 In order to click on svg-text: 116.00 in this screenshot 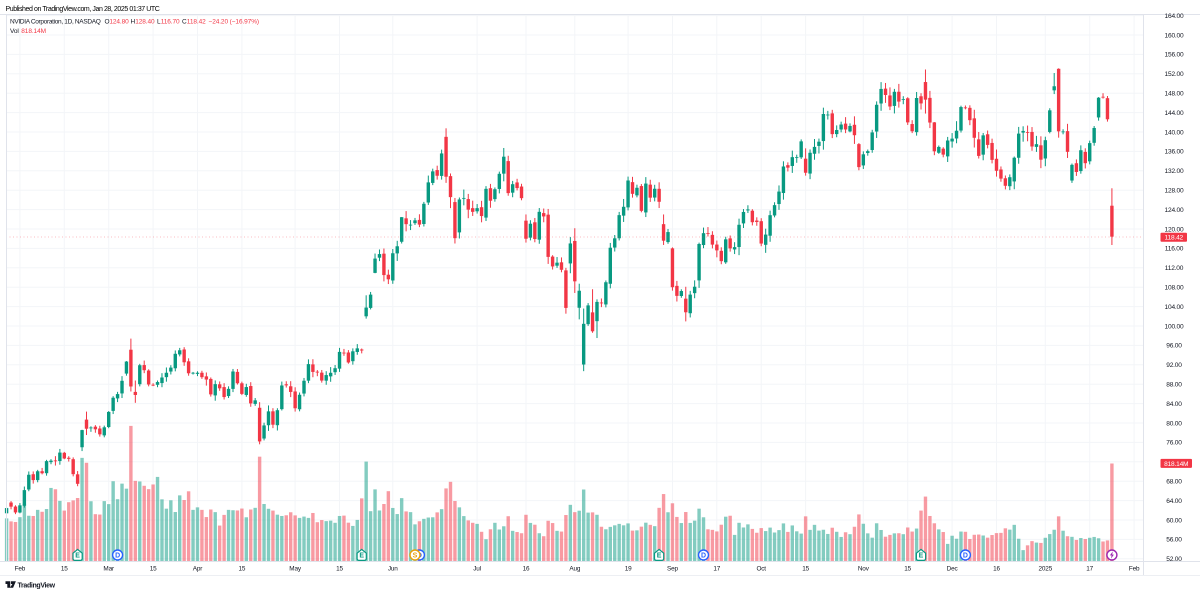, I will do `click(1174, 249)`.